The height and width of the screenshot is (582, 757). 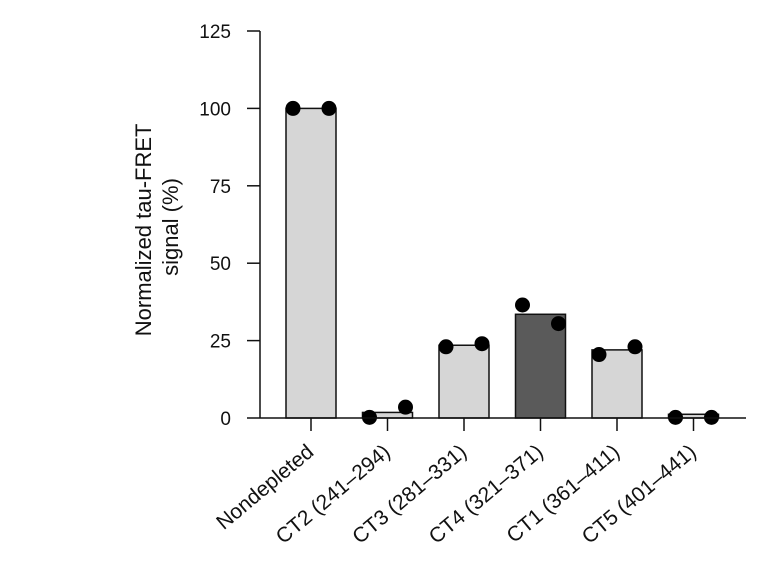 What do you see at coordinates (220, 342) in the screenshot?
I see `y-tick-label: 25` at bounding box center [220, 342].